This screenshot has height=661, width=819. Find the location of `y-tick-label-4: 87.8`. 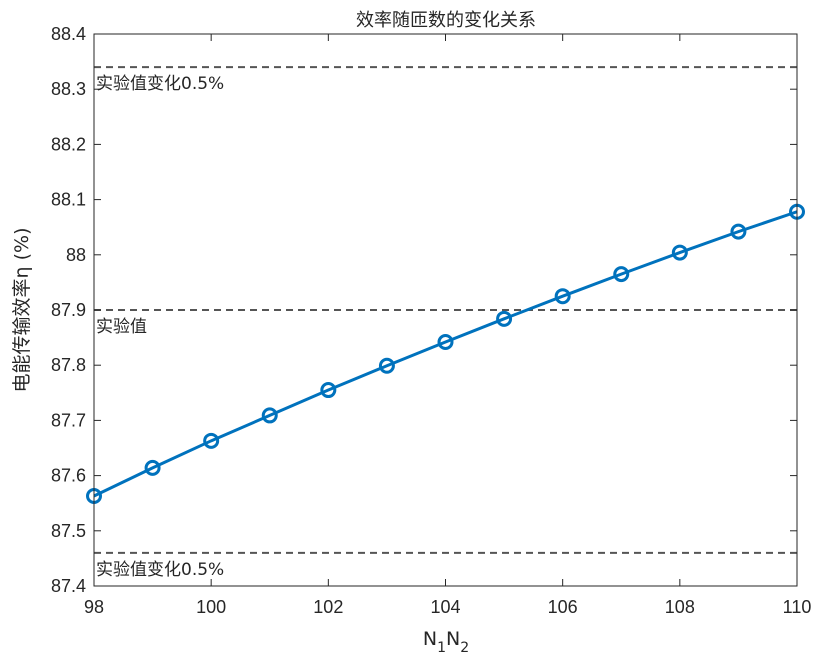

y-tick-label-4: 87.8 is located at coordinates (68, 365).